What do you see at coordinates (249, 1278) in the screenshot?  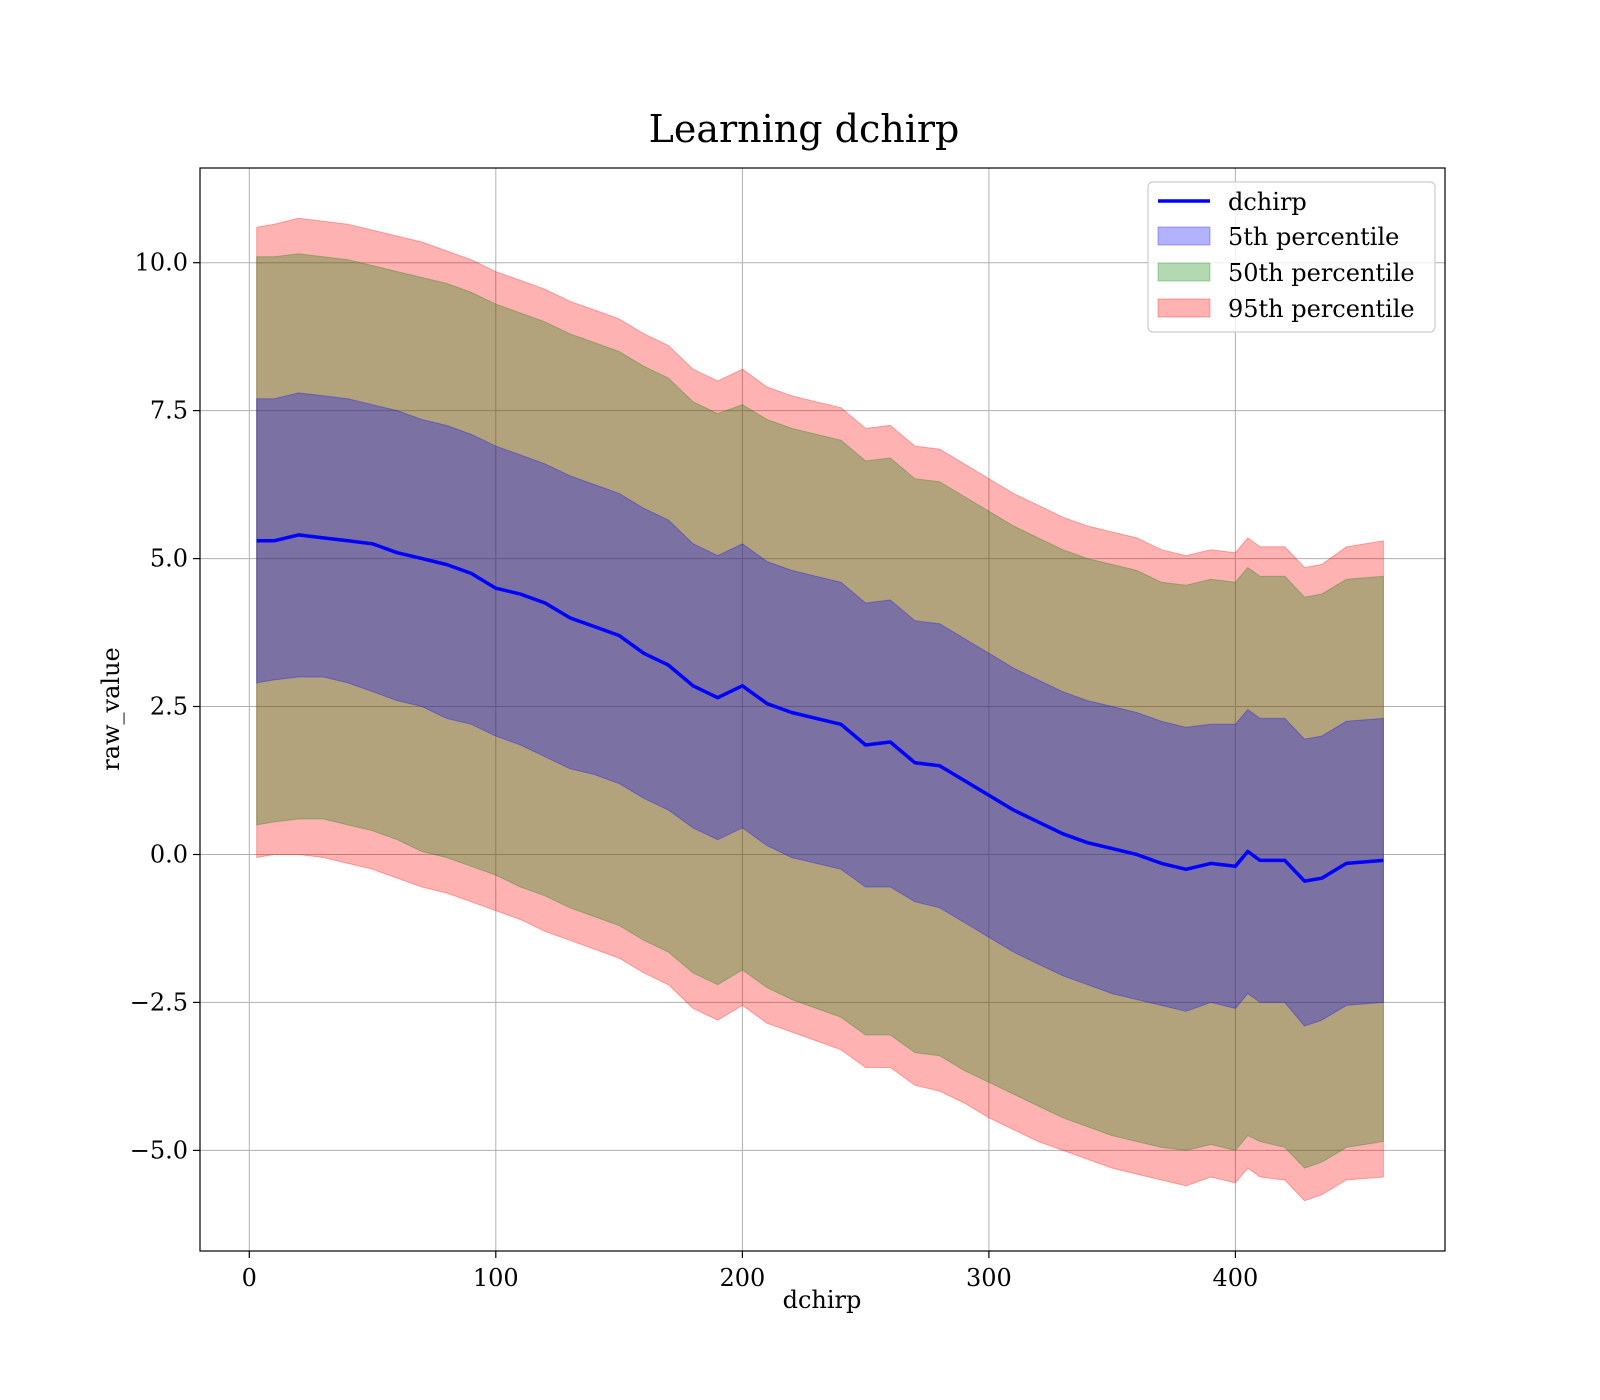 I see `x-tick-label: 0` at bounding box center [249, 1278].